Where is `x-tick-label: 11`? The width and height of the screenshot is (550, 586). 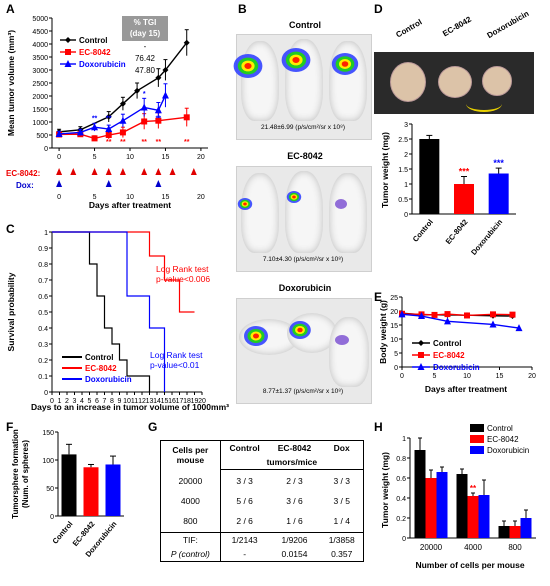 x-tick-label: 11 is located at coordinates (134, 401).